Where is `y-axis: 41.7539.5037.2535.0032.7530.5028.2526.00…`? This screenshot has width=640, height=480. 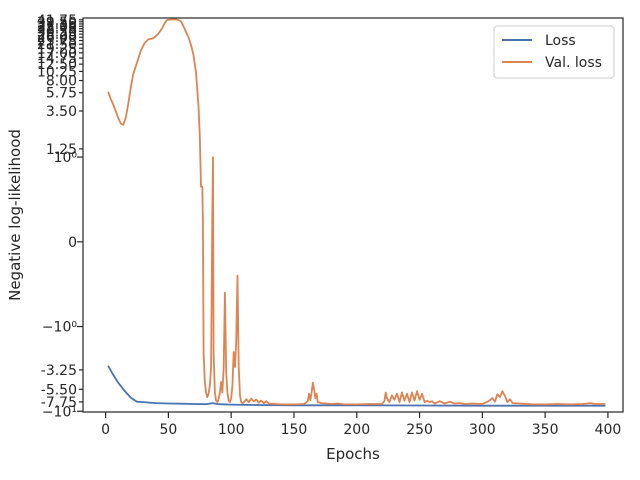 y-axis: 41.7539.5037.2535.0032.7530.5028.2526.00… is located at coordinates (60, 216).